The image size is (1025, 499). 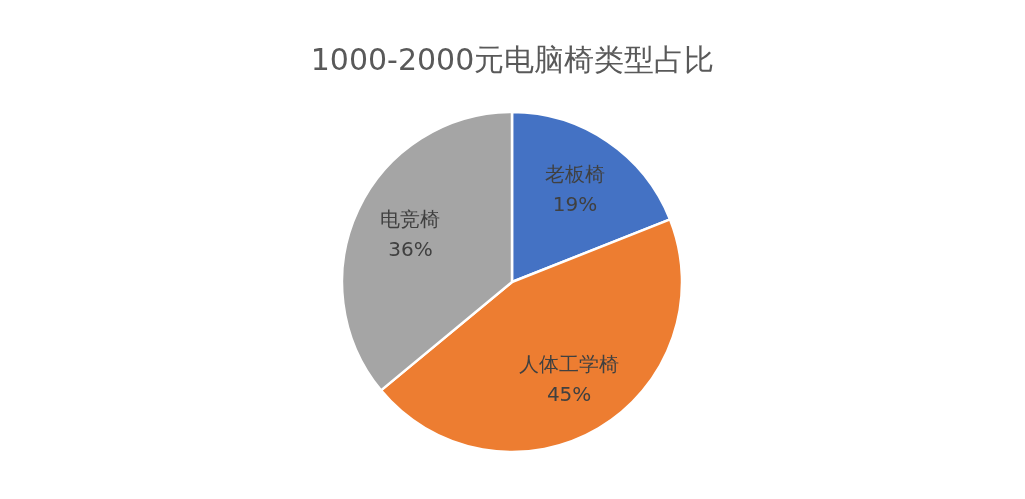 What do you see at coordinates (410, 219) in the screenshot?
I see `slice-label: 电竞椅` at bounding box center [410, 219].